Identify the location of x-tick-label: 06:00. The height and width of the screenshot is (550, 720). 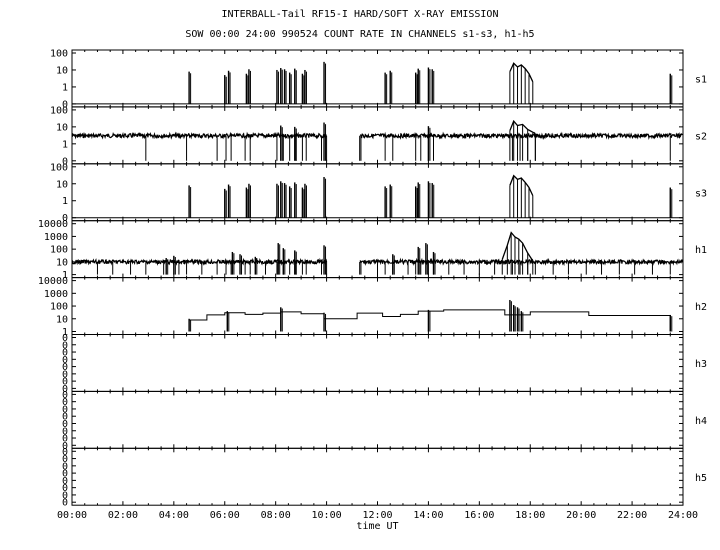
(225, 515).